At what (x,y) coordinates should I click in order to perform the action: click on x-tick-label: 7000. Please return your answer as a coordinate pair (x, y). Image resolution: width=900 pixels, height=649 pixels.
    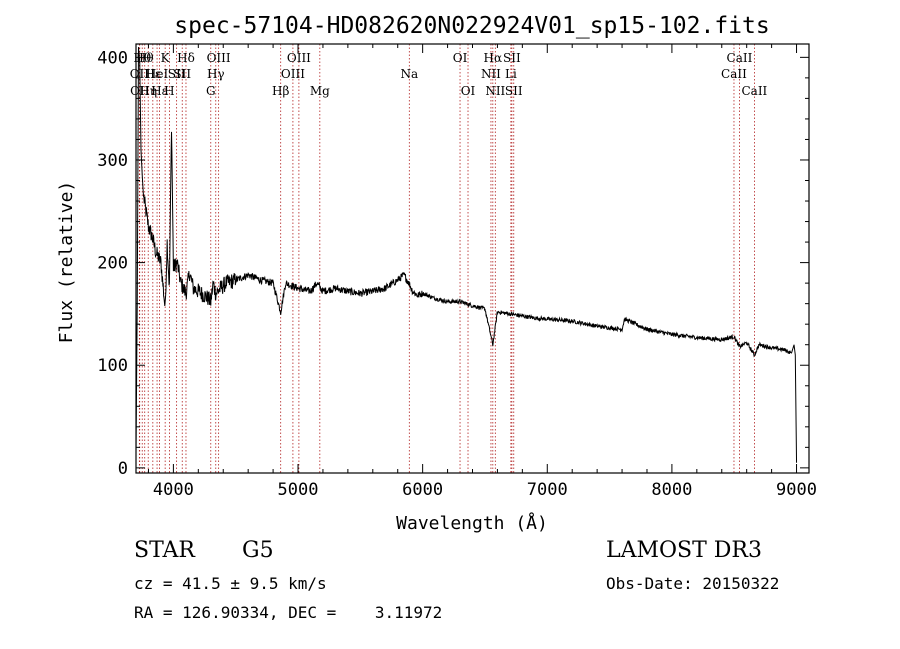
    Looking at the image, I should click on (547, 490).